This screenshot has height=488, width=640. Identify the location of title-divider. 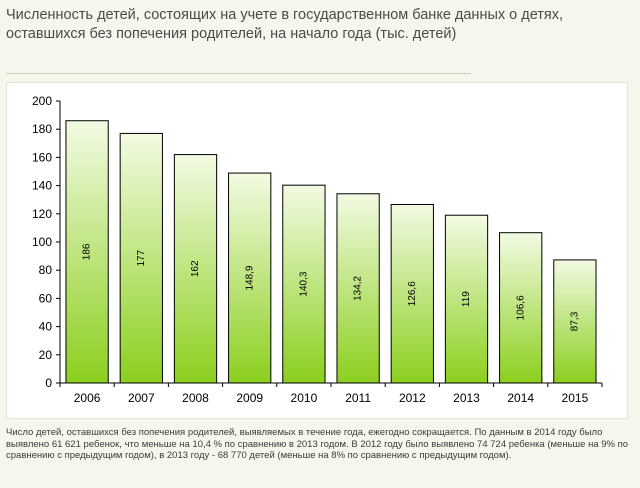
(238, 73).